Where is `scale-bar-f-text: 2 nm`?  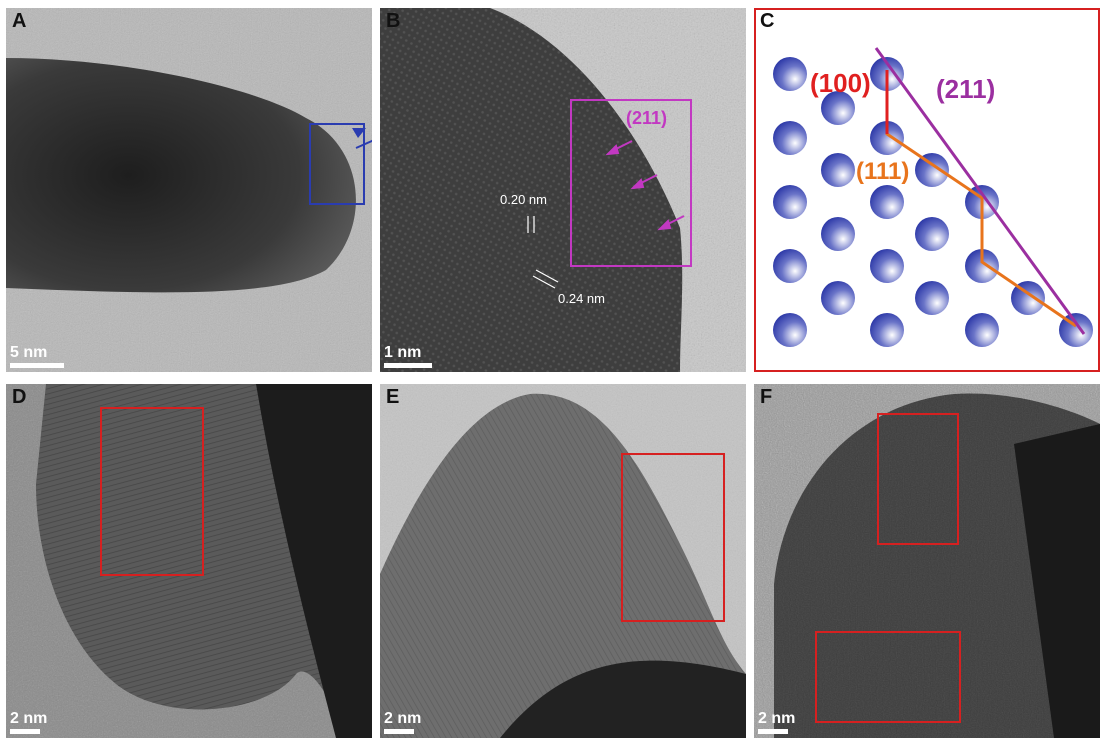 scale-bar-f-text: 2 nm is located at coordinates (777, 718).